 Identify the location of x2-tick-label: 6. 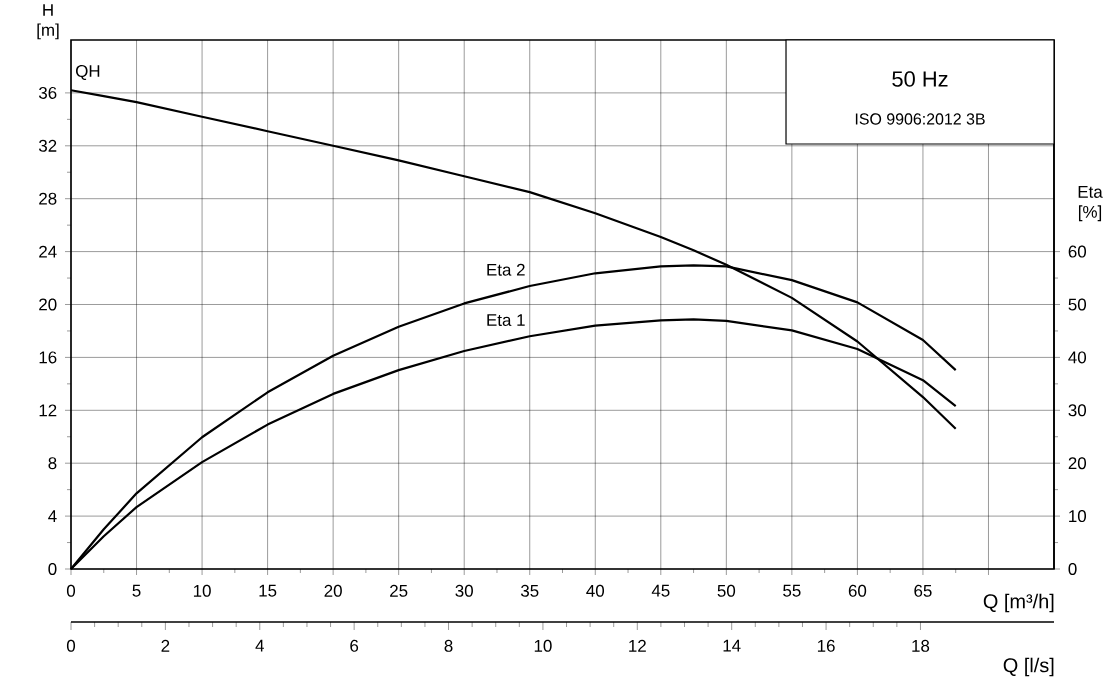
(354, 645).